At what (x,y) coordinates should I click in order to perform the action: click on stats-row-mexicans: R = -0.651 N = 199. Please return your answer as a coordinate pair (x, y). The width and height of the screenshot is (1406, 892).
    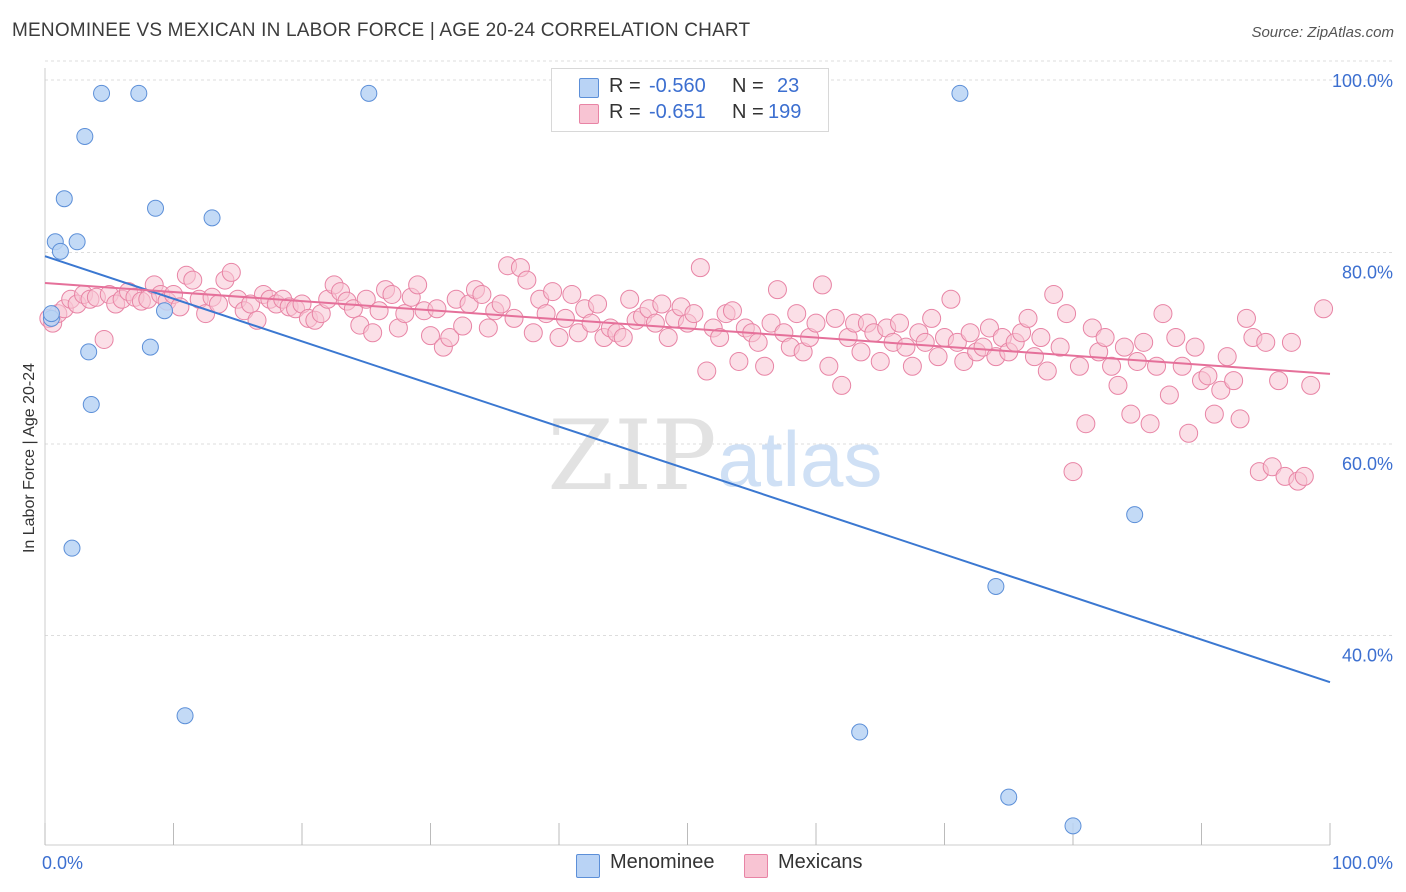
    Looking at the image, I should click on (690, 114).